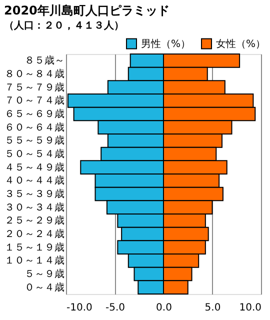 This screenshot has width=270, height=320. What do you see at coordinates (250, 308) in the screenshot?
I see `x-tick-label: 10.0` at bounding box center [250, 308].